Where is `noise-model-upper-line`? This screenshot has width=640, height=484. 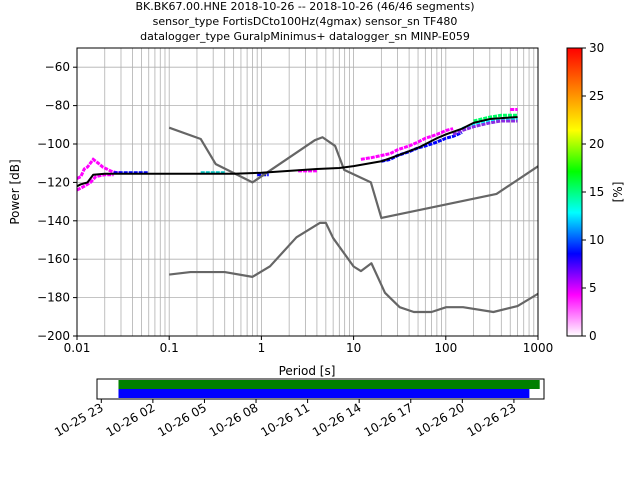
noise-model-upper-line is located at coordinates (353, 173).